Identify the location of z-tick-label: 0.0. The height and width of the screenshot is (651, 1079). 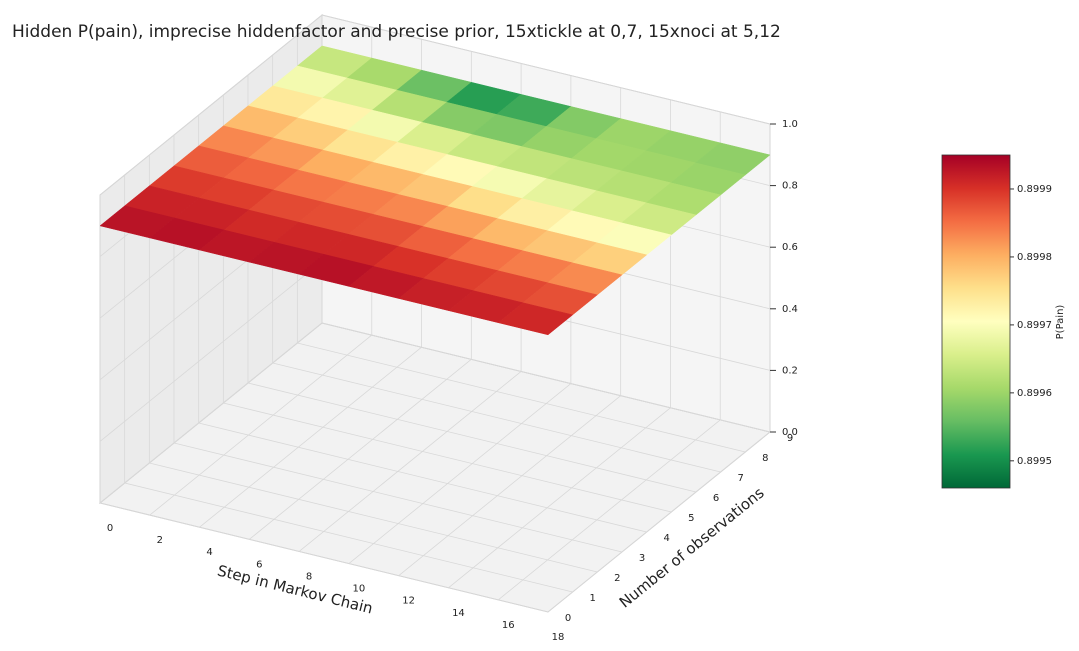
(790, 432).